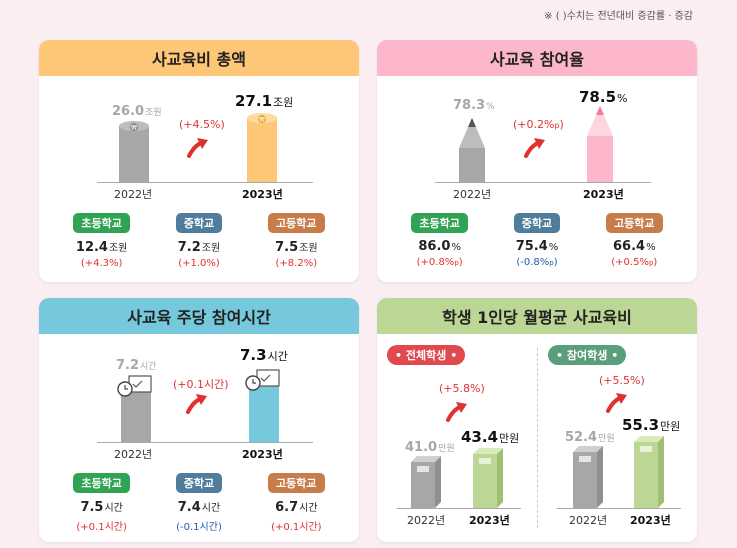 Image resolution: width=737 pixels, height=548 pixels. I want to click on change-all-students: (+5.8%), so click(462, 388).